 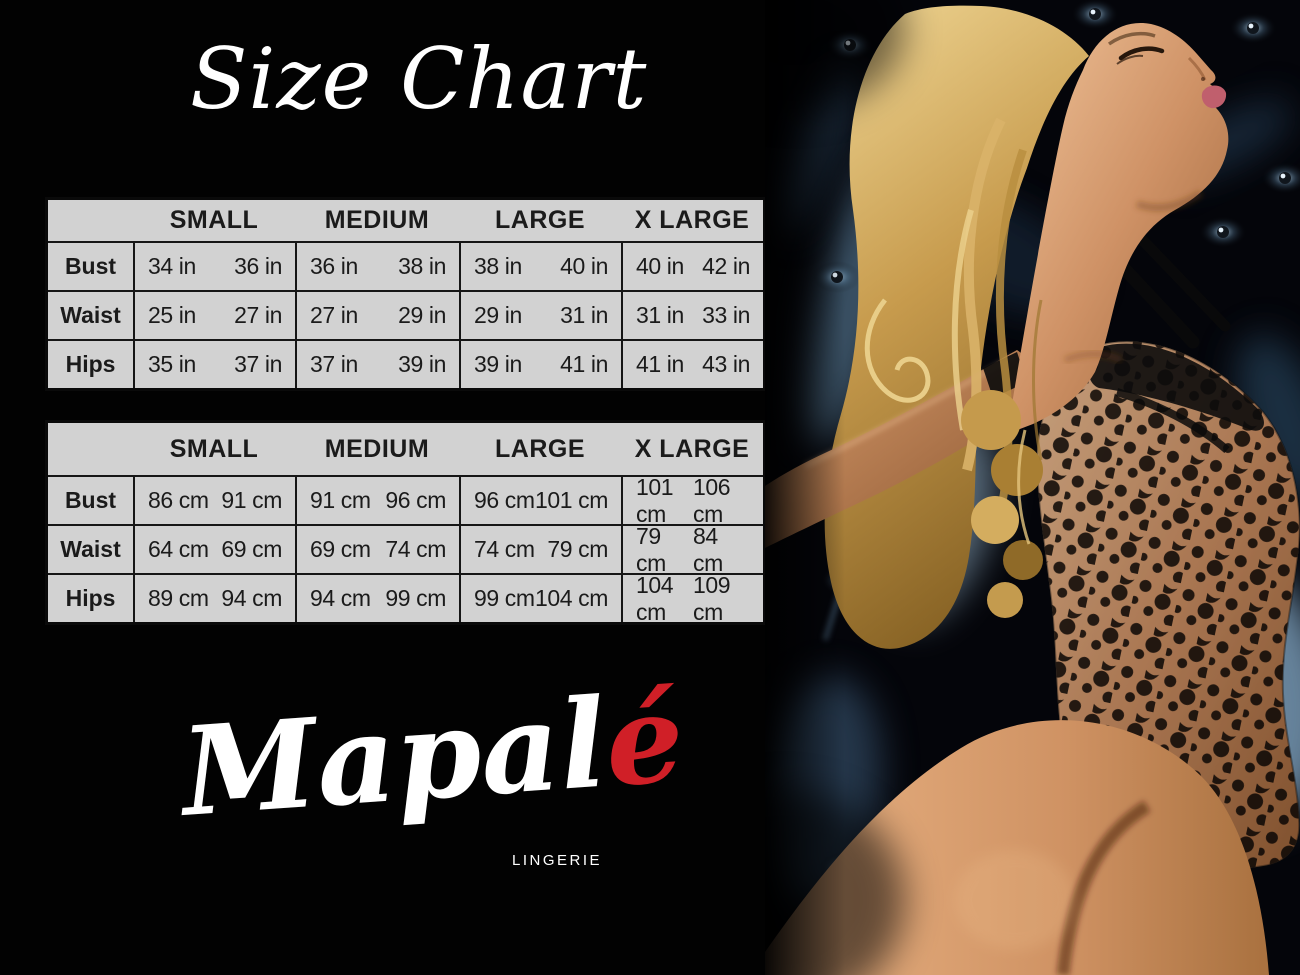 What do you see at coordinates (377, 597) in the screenshot?
I see `table-cell: 94 cm 99 cm` at bounding box center [377, 597].